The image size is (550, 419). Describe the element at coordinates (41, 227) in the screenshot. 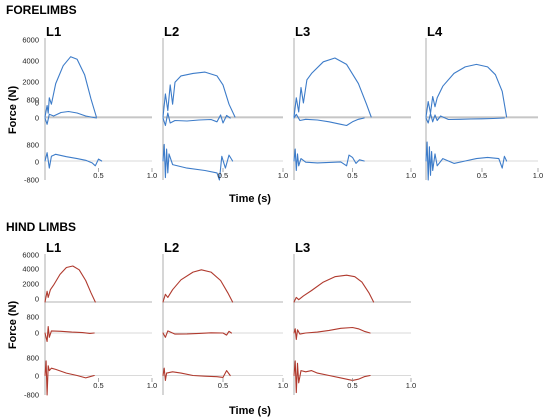

I see `chart-title: HIND LIMBS` at that location.